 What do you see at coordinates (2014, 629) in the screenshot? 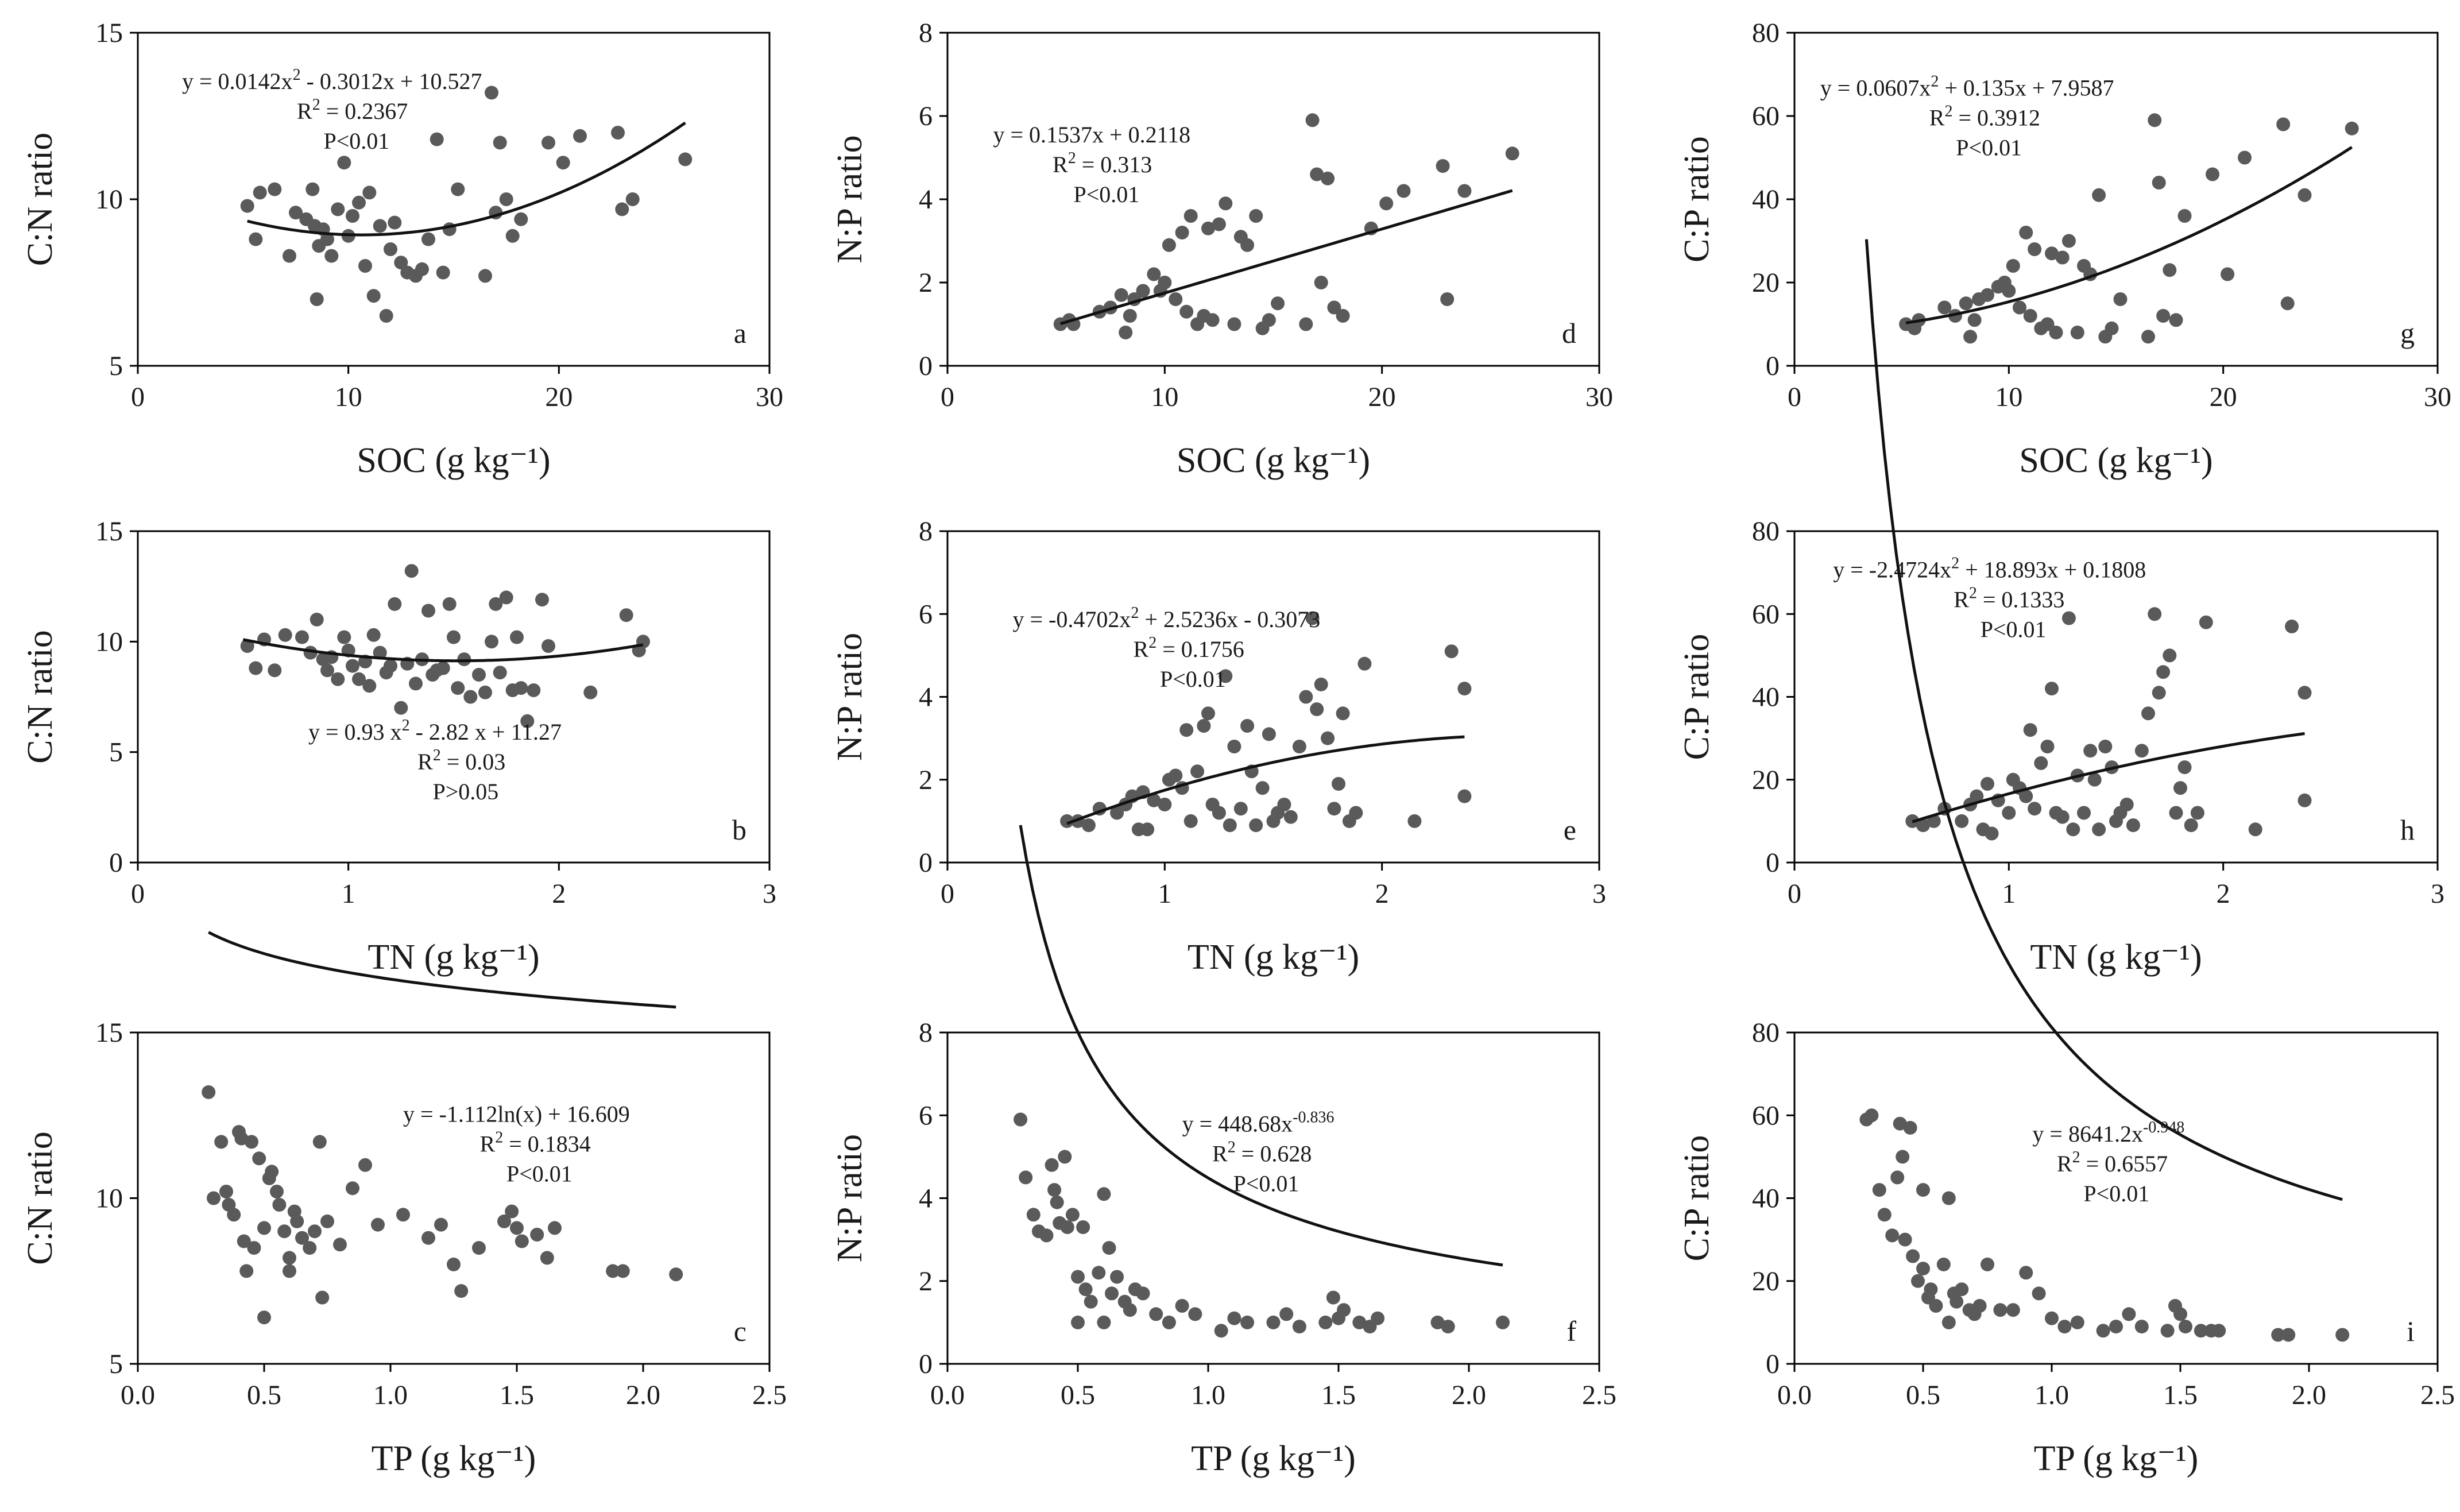
I see `equation-line: P<0.01` at bounding box center [2014, 629].